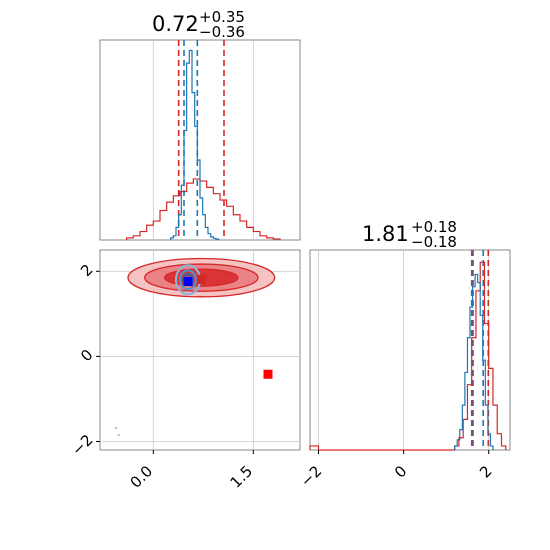  Describe the element at coordinates (82, 445) in the screenshot. I see `joint-ytick-label: −2` at that location.